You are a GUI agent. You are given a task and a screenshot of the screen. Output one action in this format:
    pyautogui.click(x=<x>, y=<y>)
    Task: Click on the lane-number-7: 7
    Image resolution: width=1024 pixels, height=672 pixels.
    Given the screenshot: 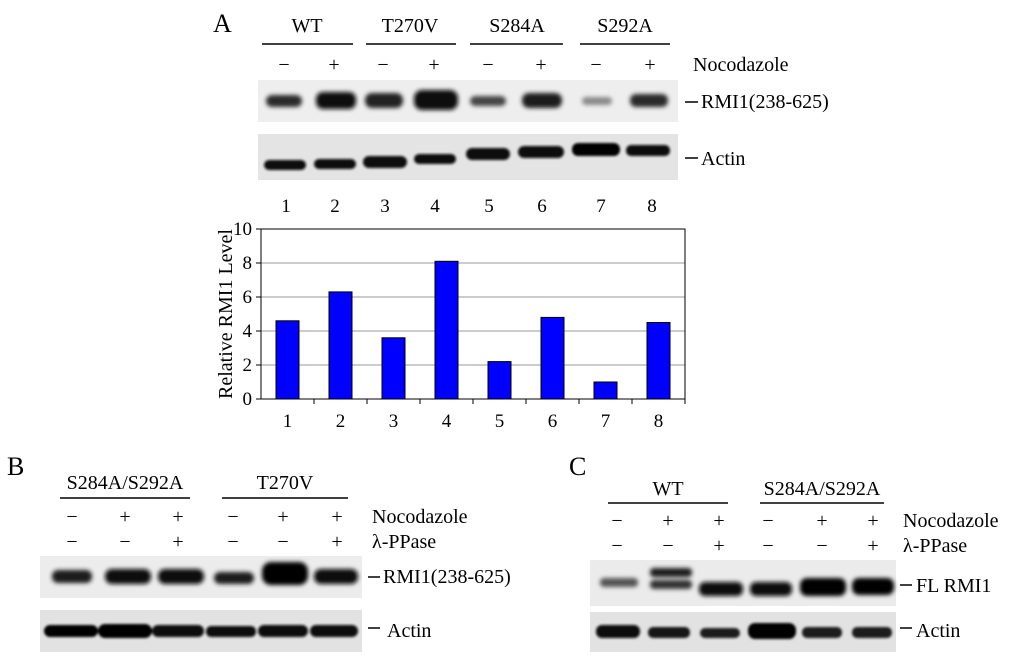 What is the action you would take?
    pyautogui.click(x=601, y=206)
    